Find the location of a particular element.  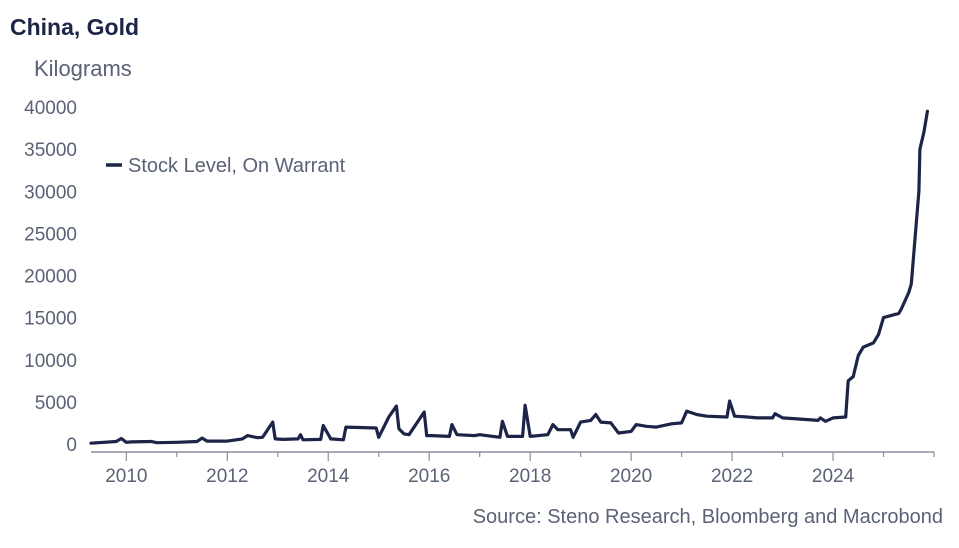

x-axis: 2010 2012 2014 2016 2018 2020 2022 2024 is located at coordinates (513, 469).